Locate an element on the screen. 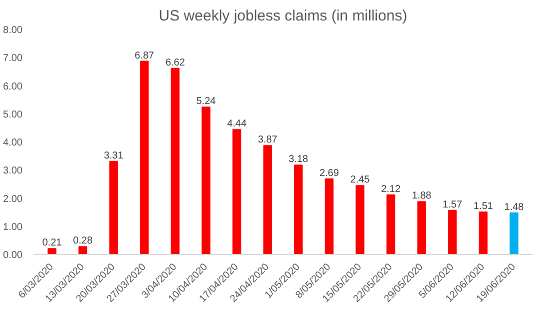 The width and height of the screenshot is (537, 311). data-label: 5.24 is located at coordinates (206, 102).